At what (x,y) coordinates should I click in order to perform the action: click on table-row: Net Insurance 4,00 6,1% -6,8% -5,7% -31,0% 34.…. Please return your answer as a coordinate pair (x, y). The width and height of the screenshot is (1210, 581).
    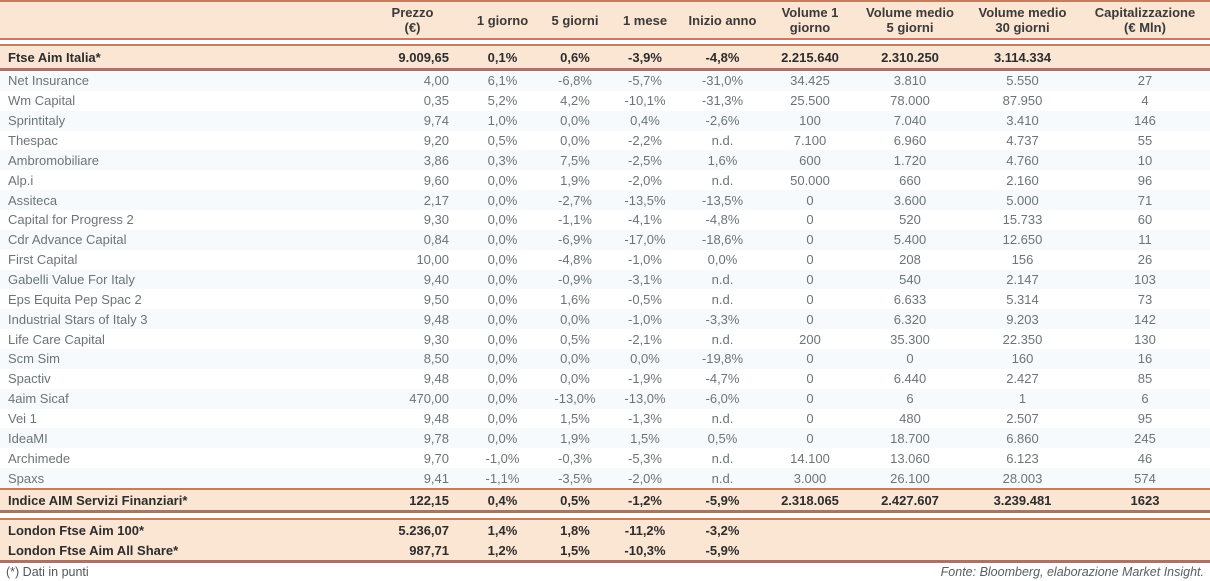
    Looking at the image, I should click on (605, 81).